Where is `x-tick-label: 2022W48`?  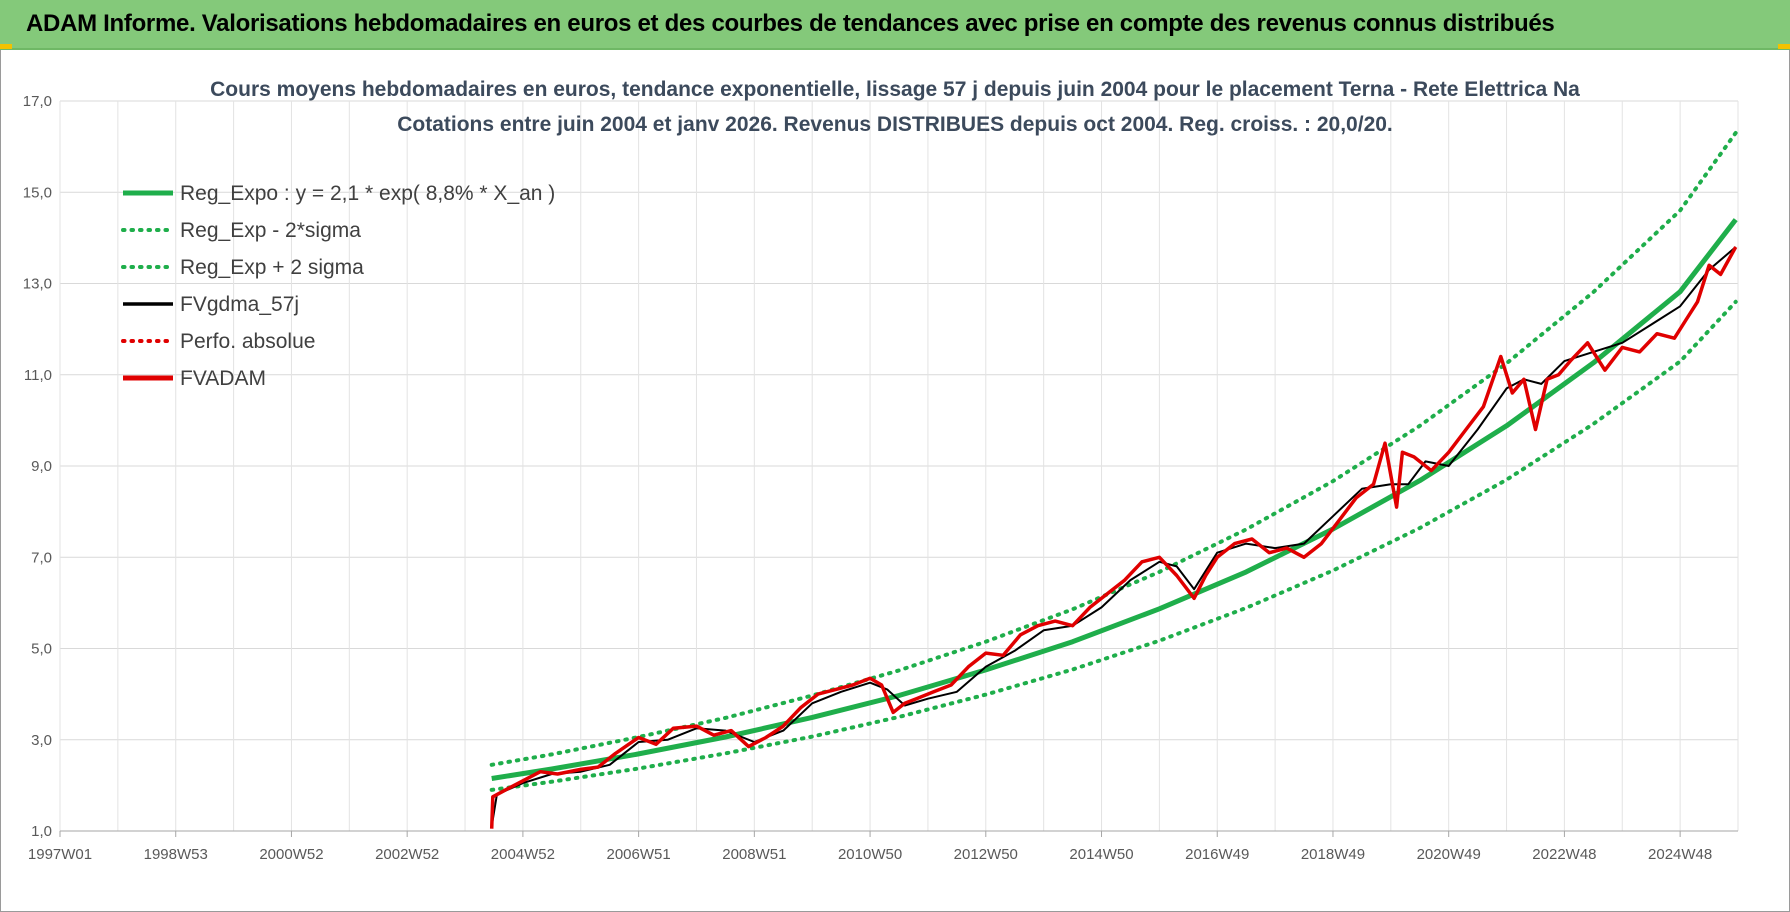
x-tick-label: 2022W48 is located at coordinates (1564, 854).